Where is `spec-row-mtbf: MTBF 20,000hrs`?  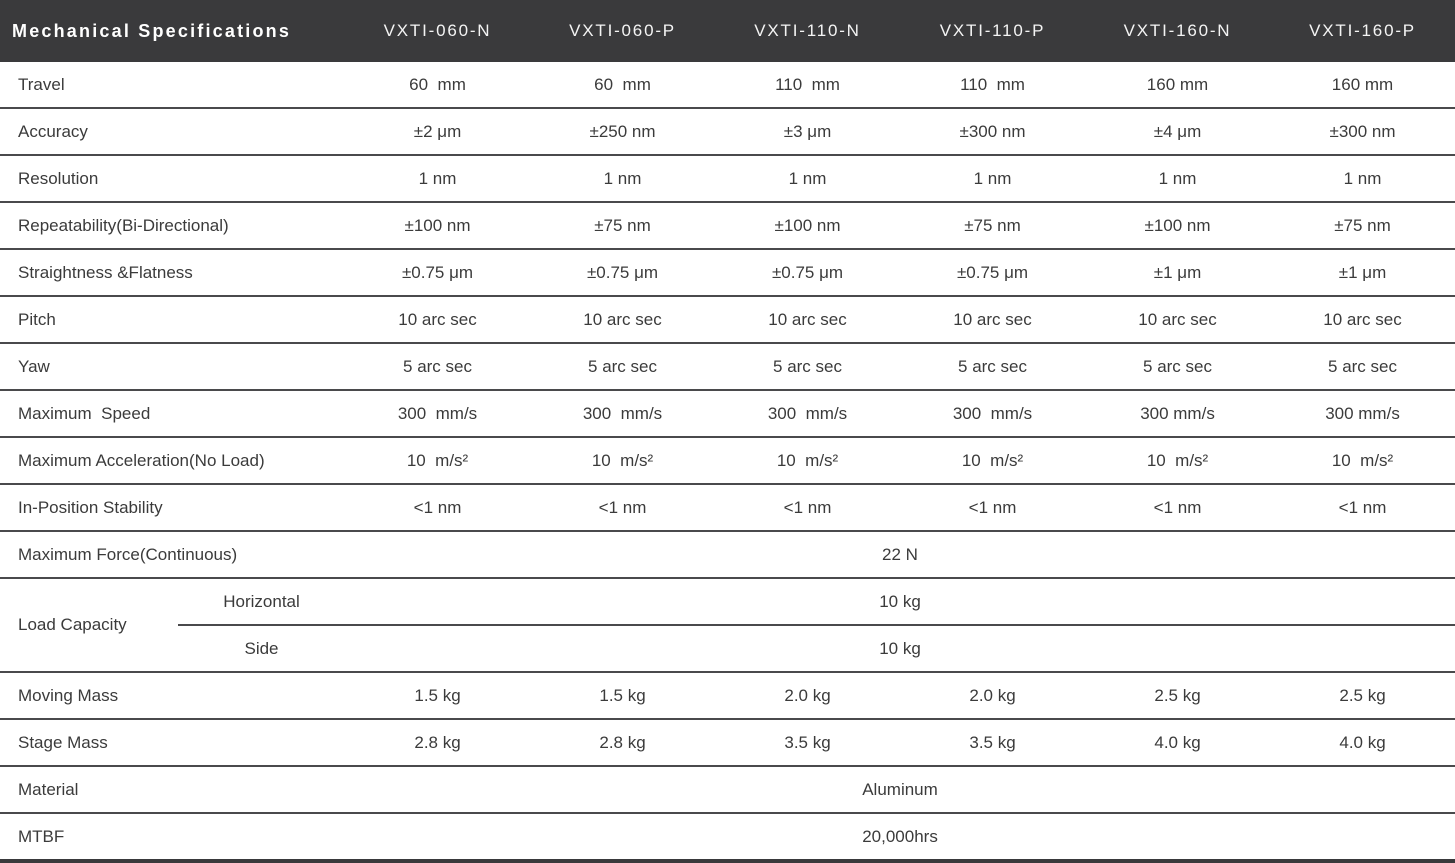 spec-row-mtbf: MTBF 20,000hrs is located at coordinates (727, 838).